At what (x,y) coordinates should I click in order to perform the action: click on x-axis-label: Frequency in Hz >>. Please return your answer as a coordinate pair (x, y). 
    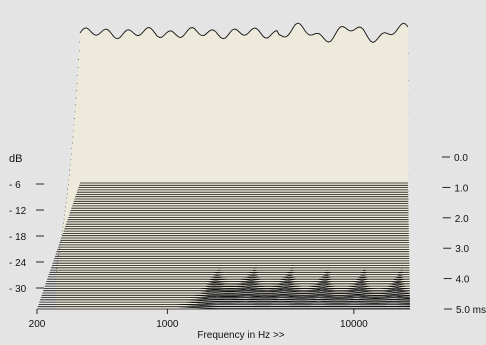
    Looking at the image, I should click on (240, 335).